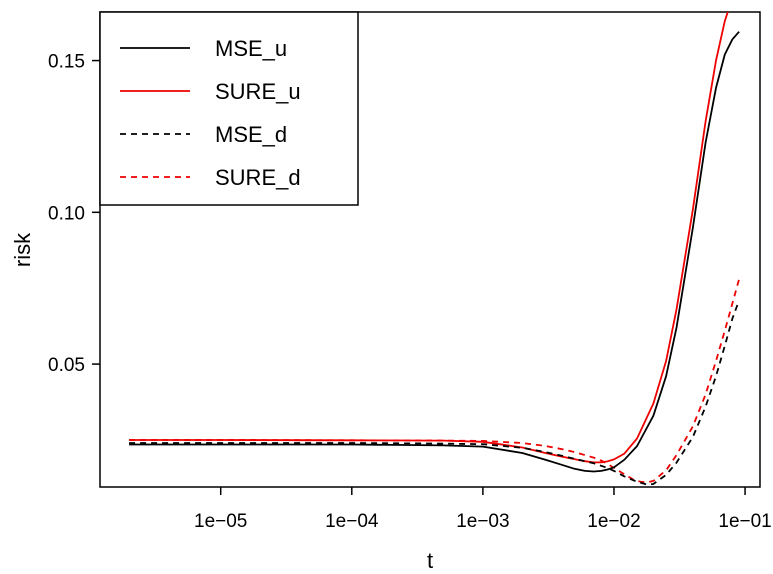  I want to click on legend-label: SURE_u, so click(258, 91).